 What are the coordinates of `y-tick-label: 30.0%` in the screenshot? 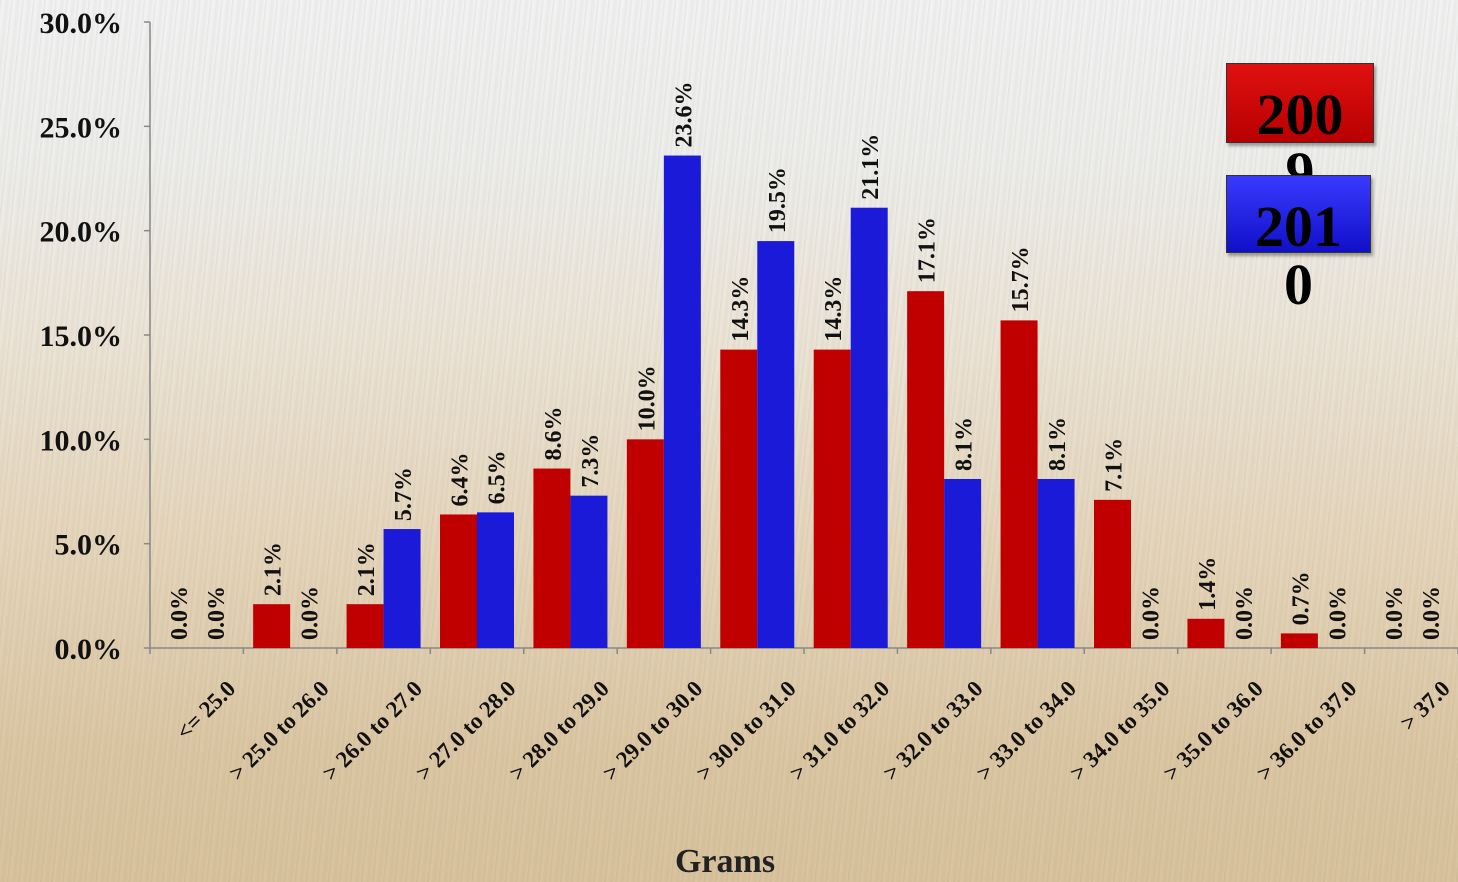 It's located at (81, 23).